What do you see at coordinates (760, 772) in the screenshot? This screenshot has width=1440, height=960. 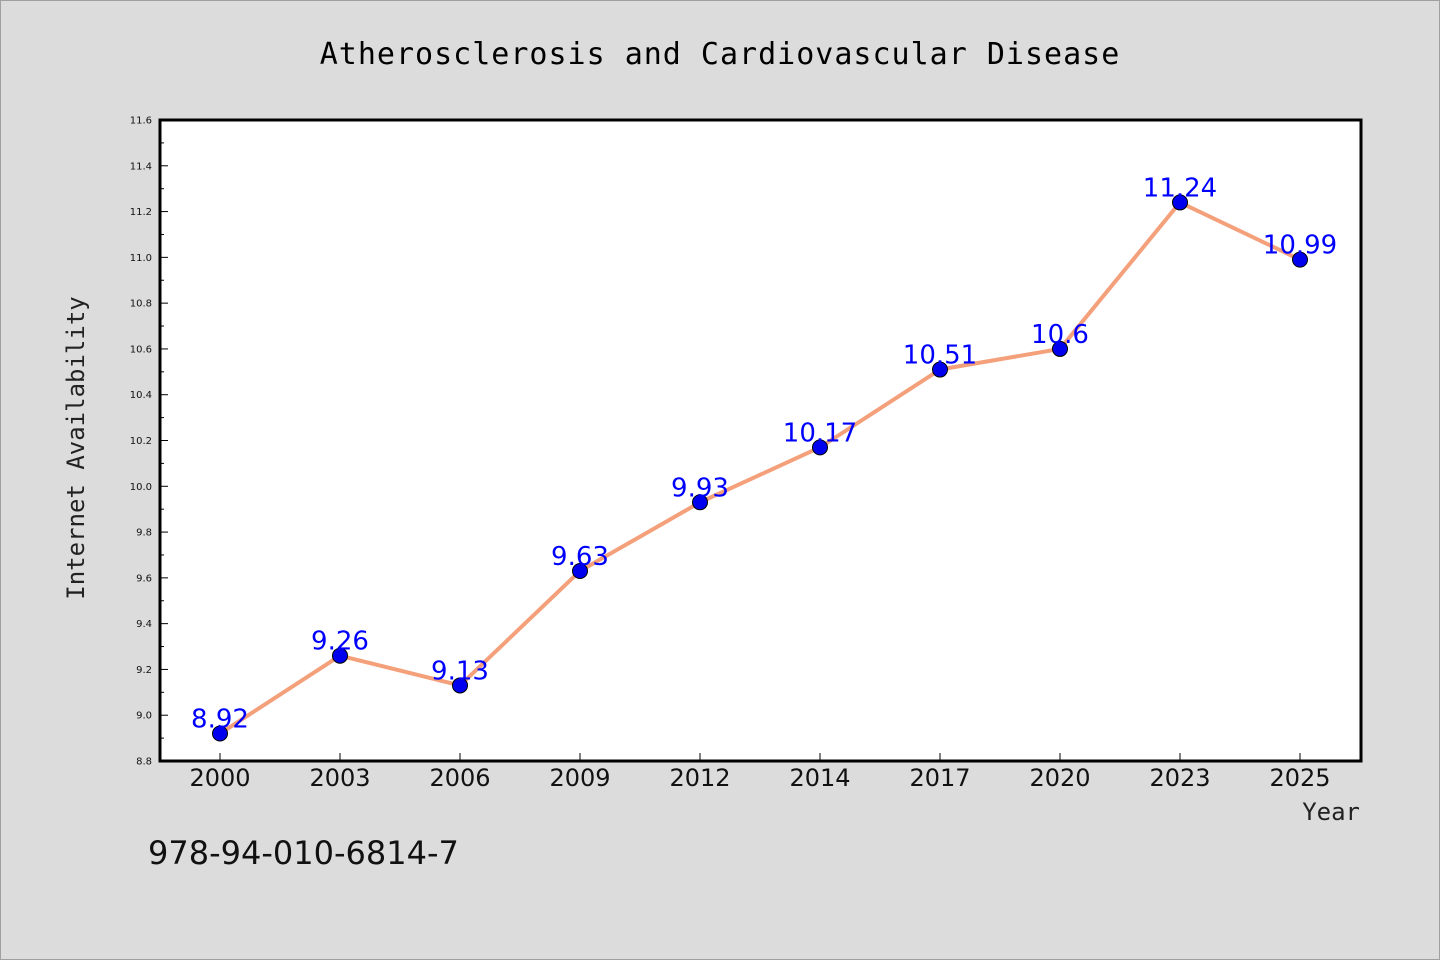 I see `x-axis: 2000 2003 2006 2009 2012 2014 2017 2020 2023 2025` at bounding box center [760, 772].